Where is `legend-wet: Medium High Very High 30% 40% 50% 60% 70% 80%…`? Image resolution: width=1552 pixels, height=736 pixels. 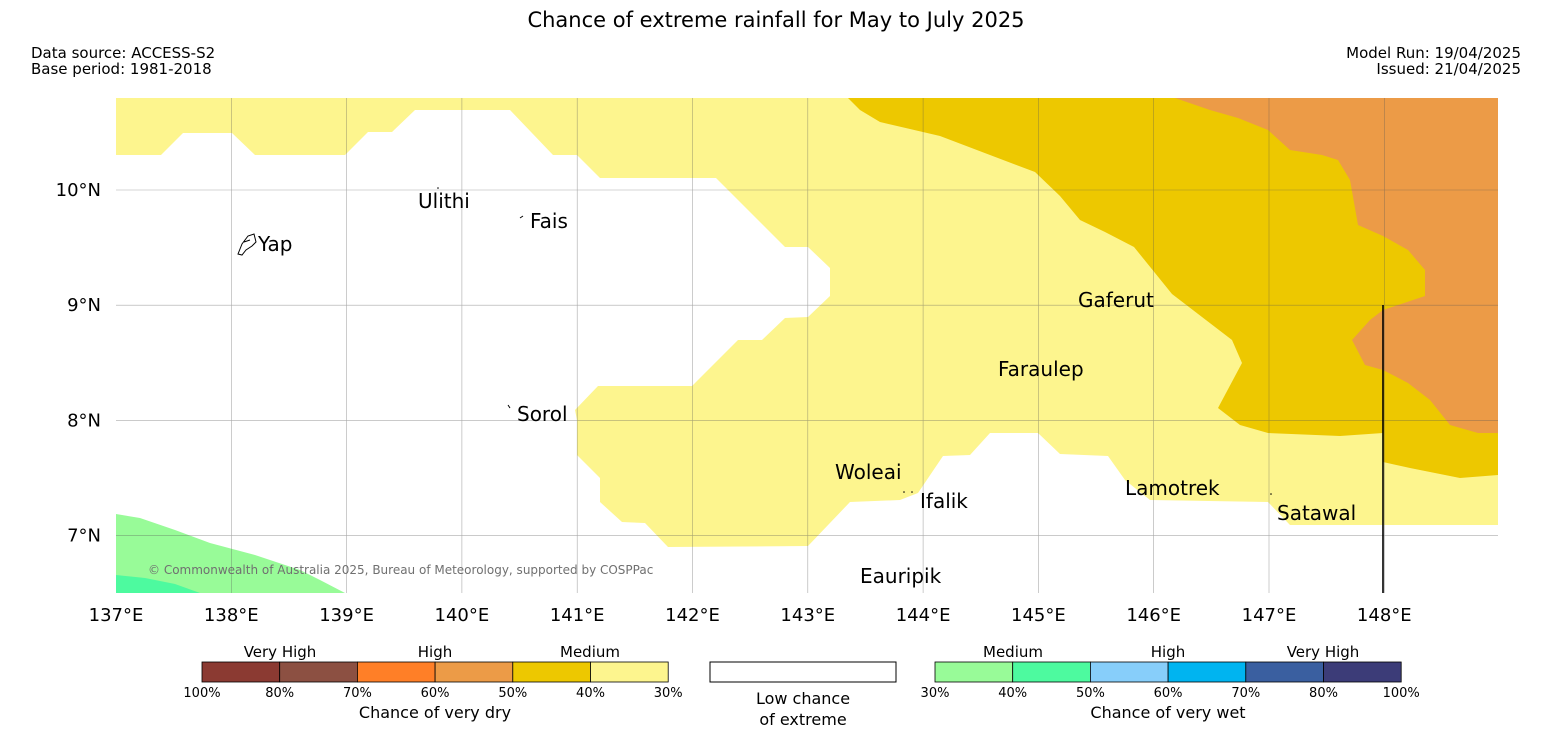
legend-wet: Medium High Very High 30% 40% 50% 60% 70% 80%… is located at coordinates (1170, 682).